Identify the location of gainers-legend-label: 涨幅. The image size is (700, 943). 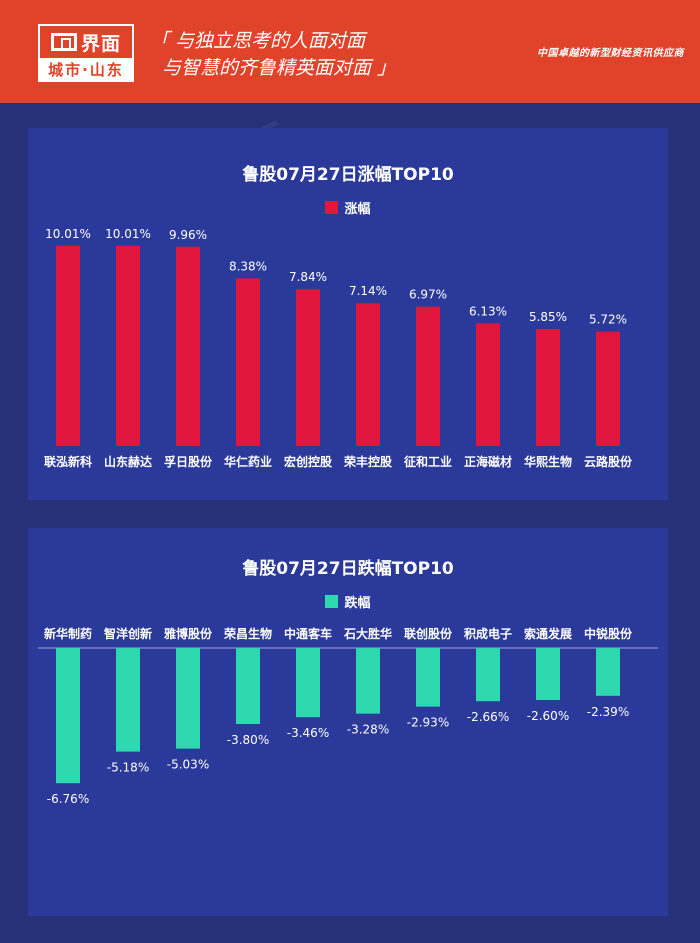
(357, 209).